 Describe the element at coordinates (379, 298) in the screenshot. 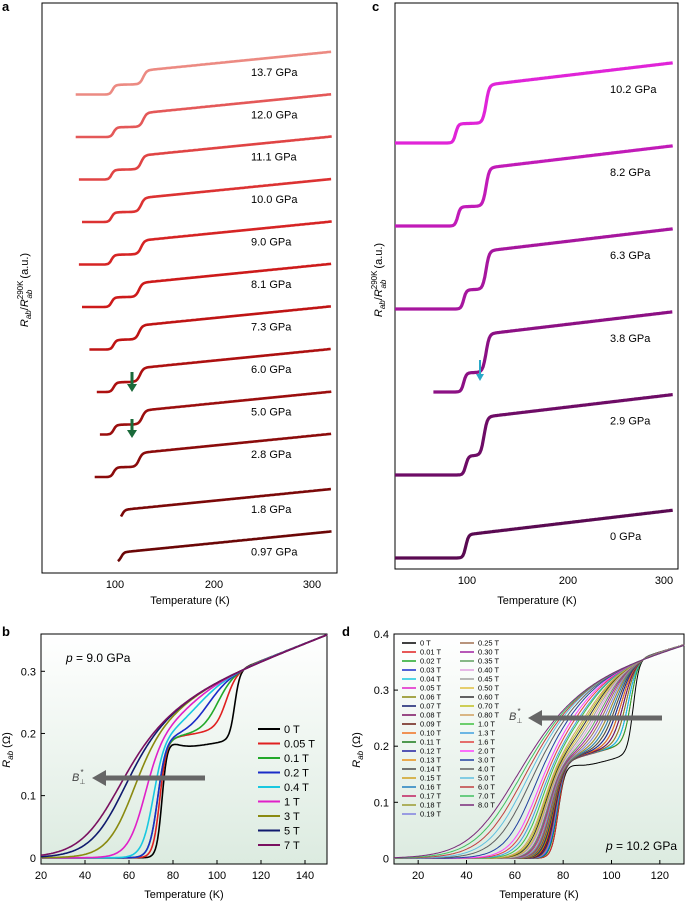

I see `ylabel-slash: /` at that location.